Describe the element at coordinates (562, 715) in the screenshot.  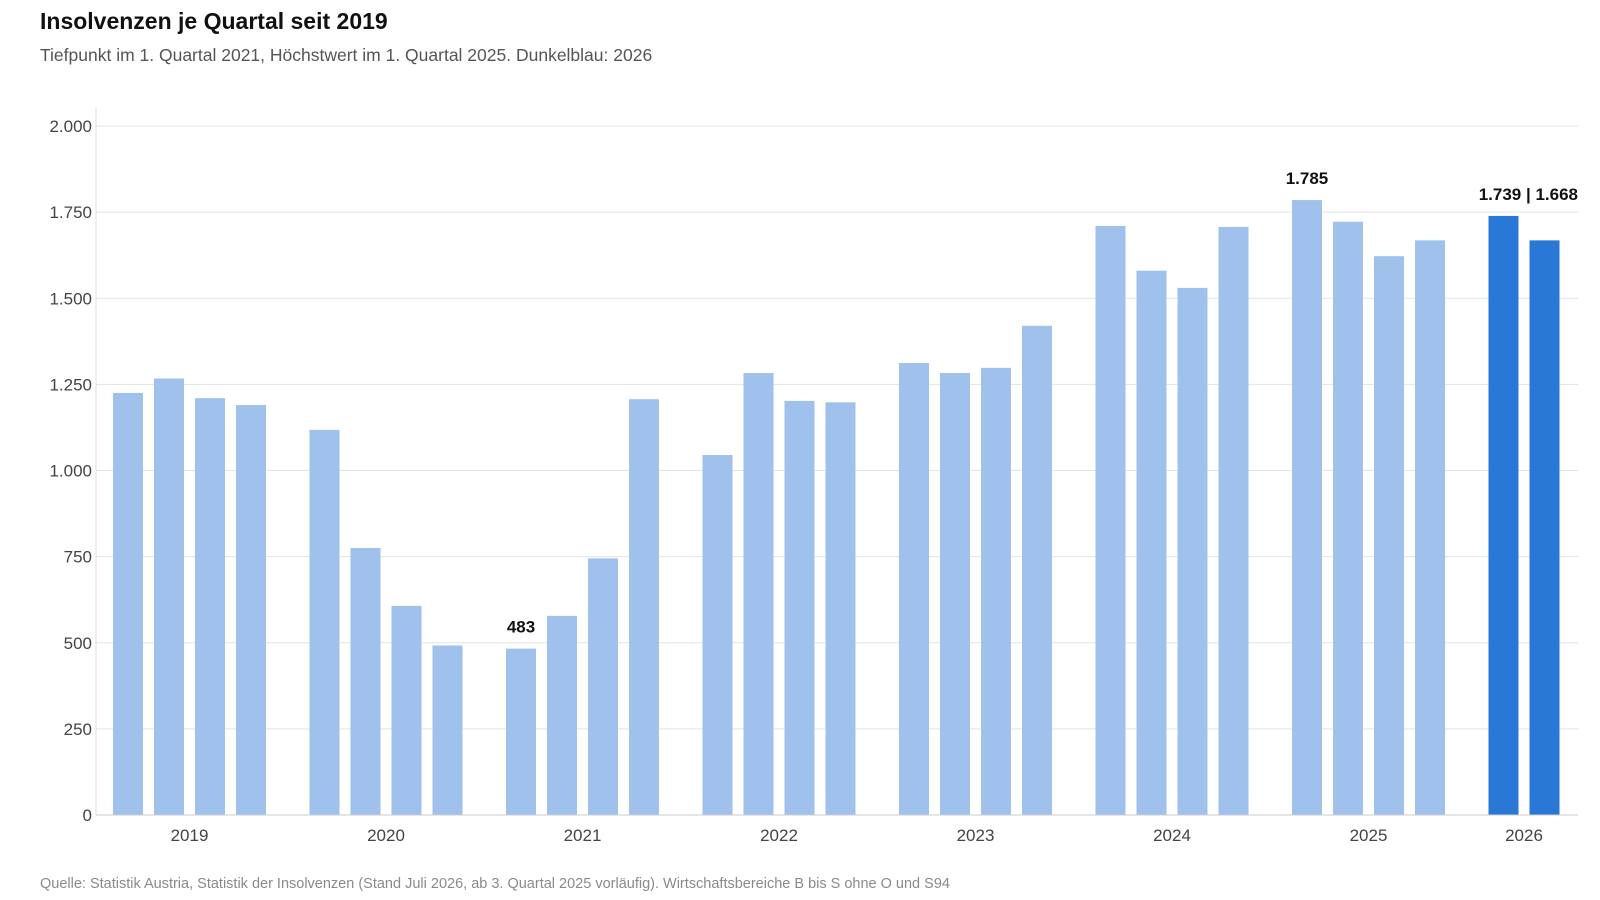
I see `bar-2021-q2` at that location.